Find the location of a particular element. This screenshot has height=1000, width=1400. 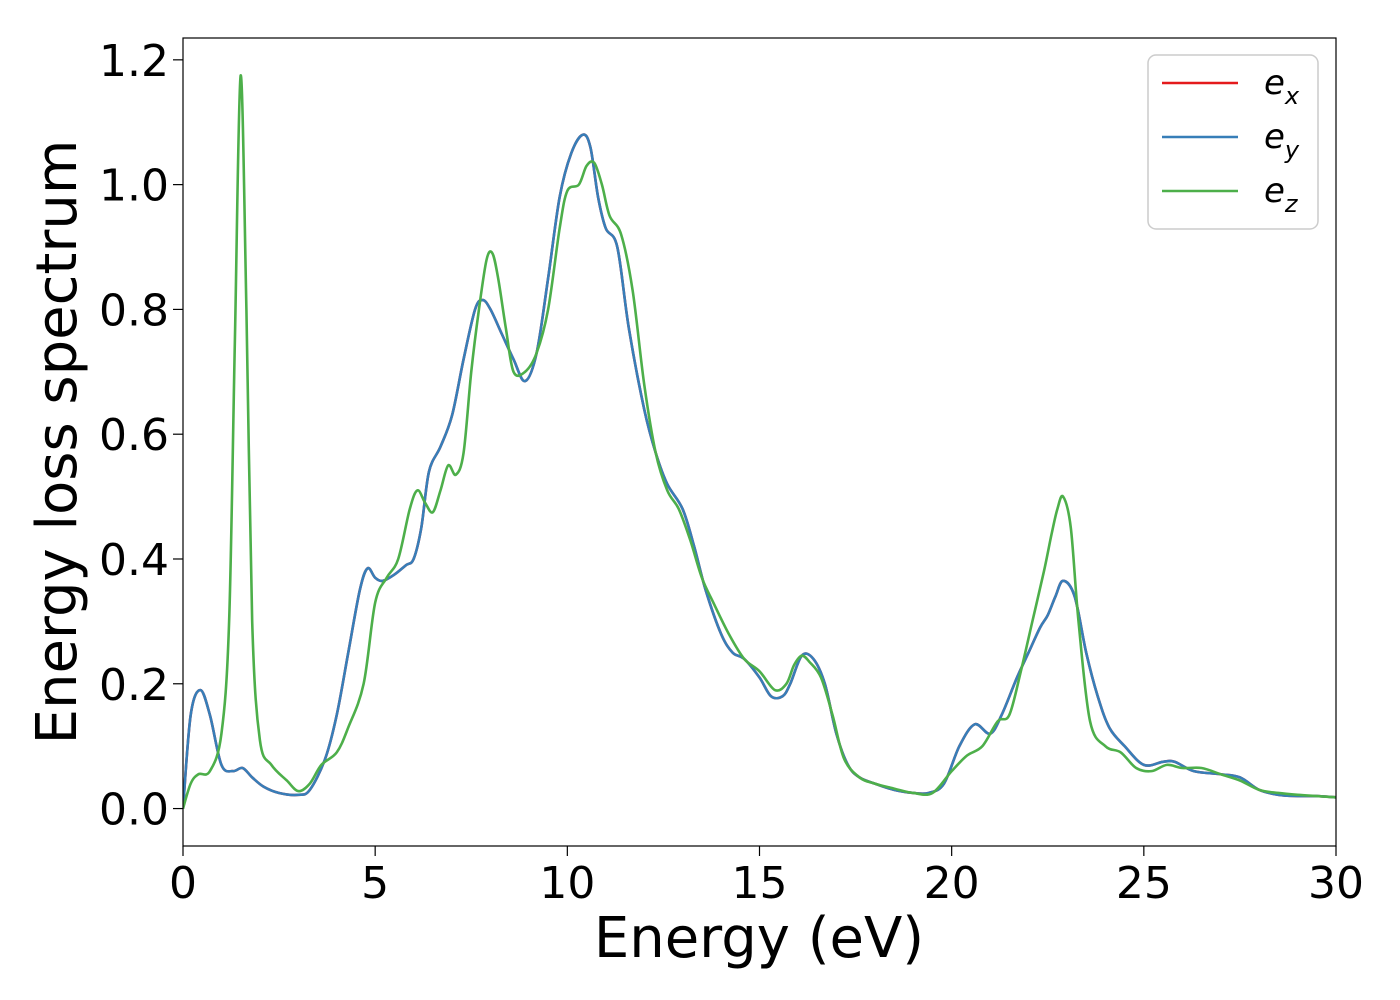

y-tick-label: 1.2 is located at coordinates (134, 61).